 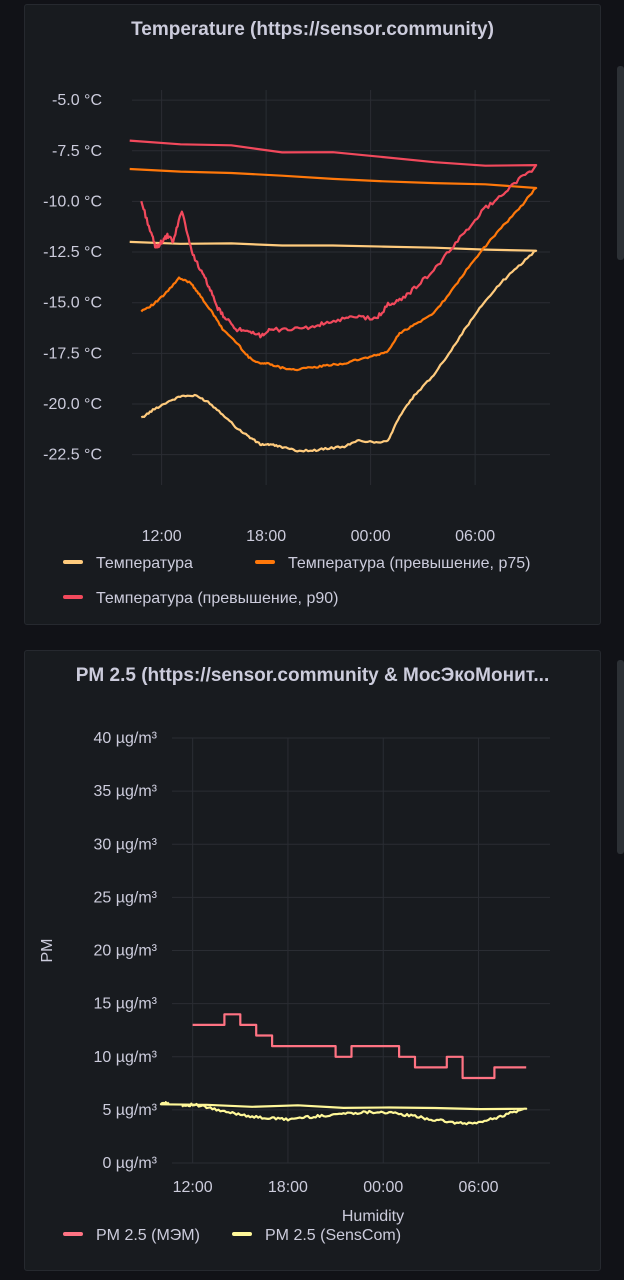 What do you see at coordinates (126, 844) in the screenshot?
I see `y-tick-label: 30 µg/m³` at bounding box center [126, 844].